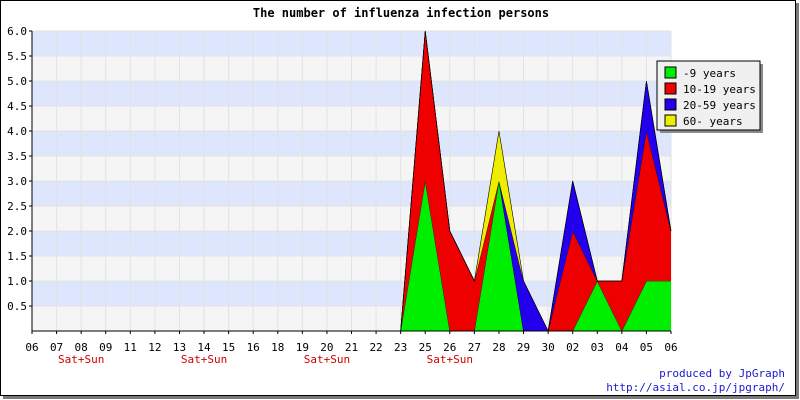 This screenshot has height=400, width=800. I want to click on x-tick-label: 03, so click(597, 347).